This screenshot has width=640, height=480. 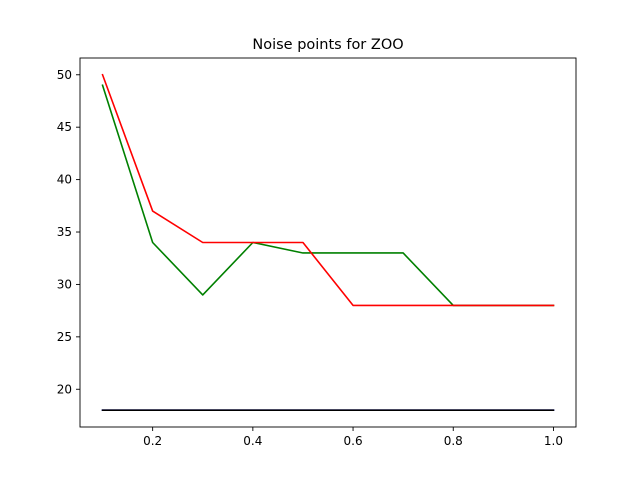 I want to click on x-axis: 0.2 0.4 0.6 0.8 1.0, so click(x=353, y=437).